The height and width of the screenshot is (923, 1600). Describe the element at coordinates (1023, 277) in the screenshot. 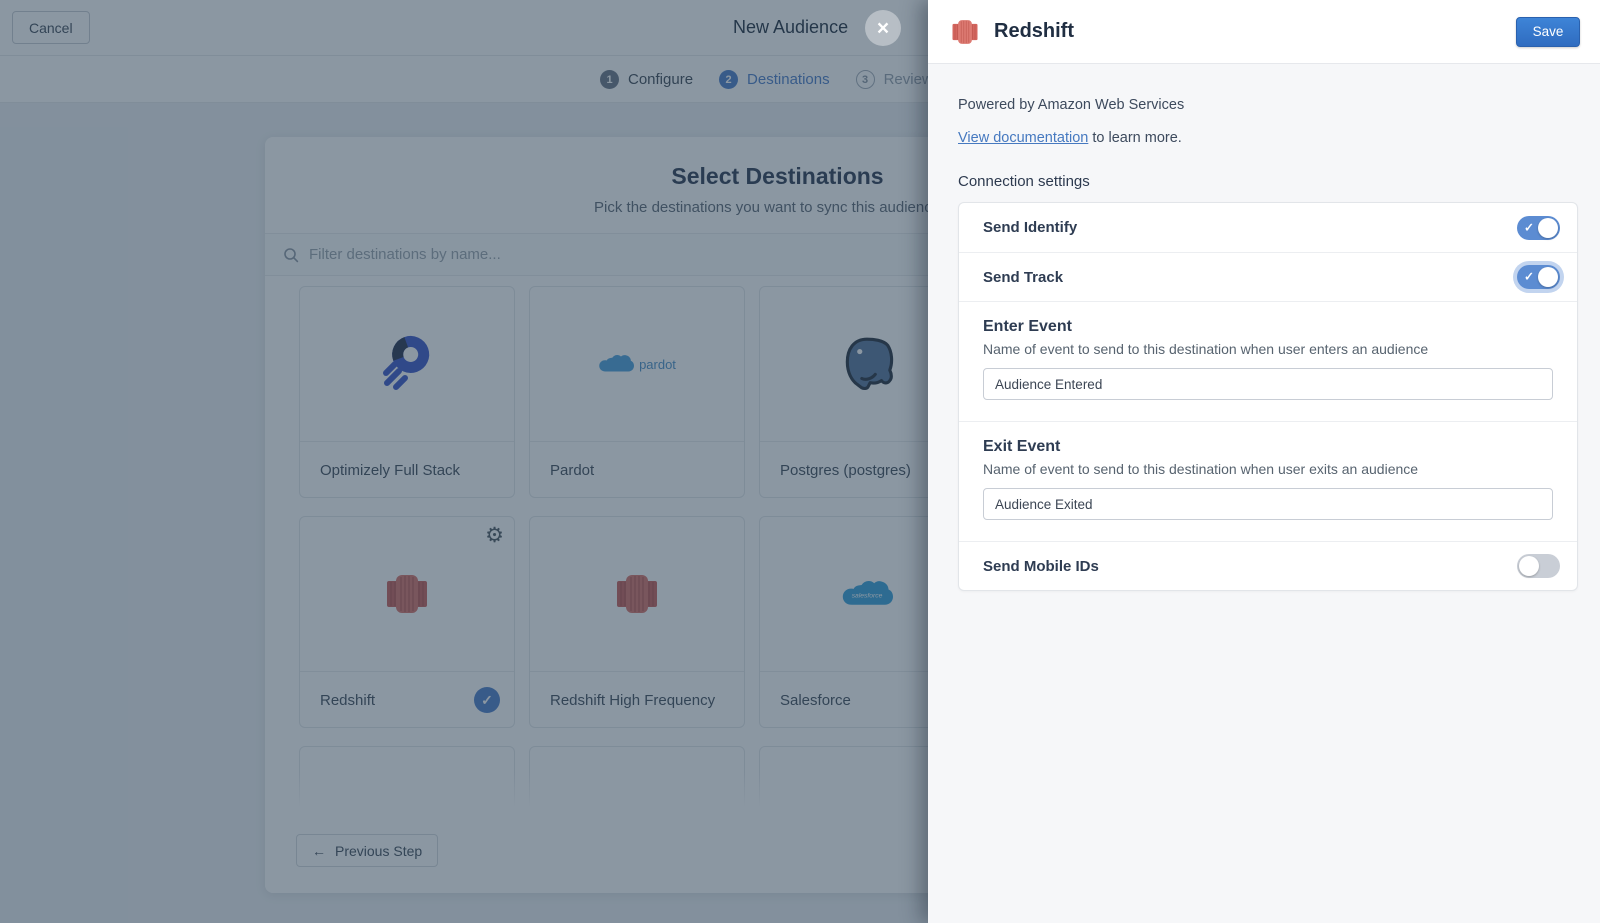

I see `send-track-label: Send Track` at that location.